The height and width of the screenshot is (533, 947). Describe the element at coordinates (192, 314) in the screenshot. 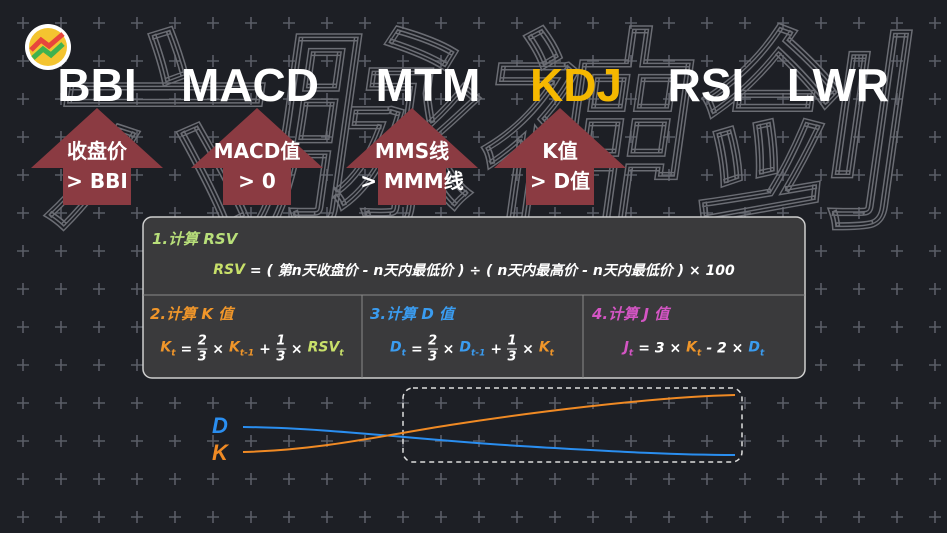

I see `step-title: 2.计算 K 值` at that location.